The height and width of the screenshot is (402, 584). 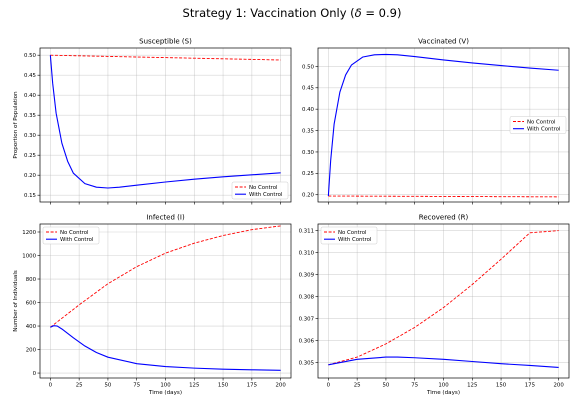 I want to click on y-tick-label: 800, so click(x=31, y=280).